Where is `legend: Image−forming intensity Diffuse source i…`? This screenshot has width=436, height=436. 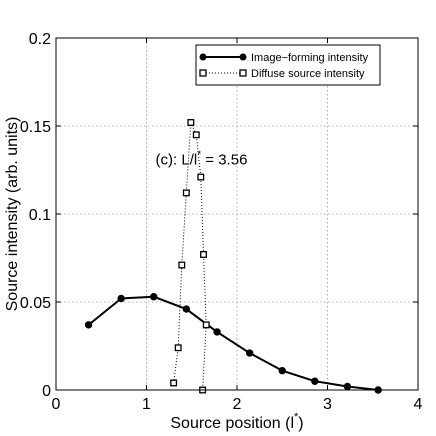
legend: Image−forming intensity Diffuse source i… is located at coordinates (288, 65).